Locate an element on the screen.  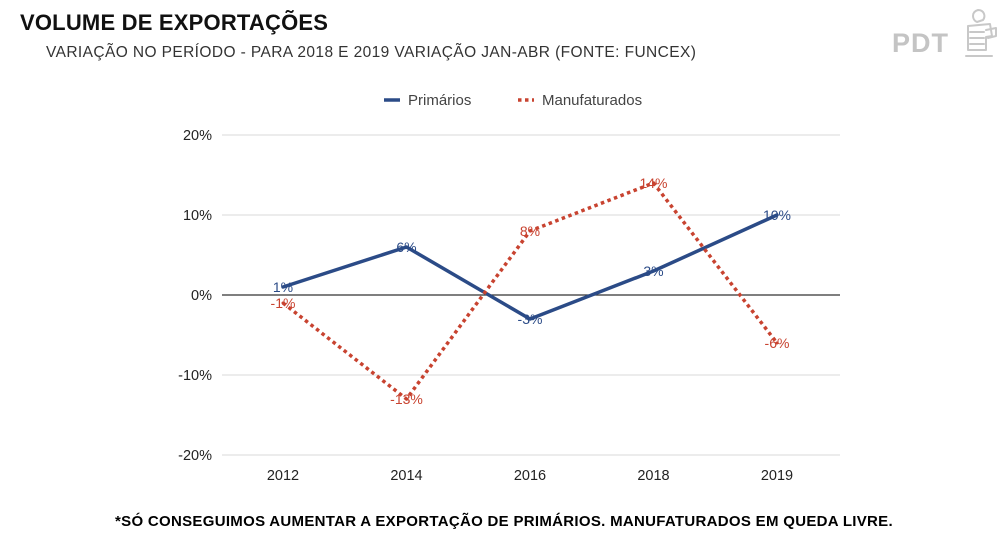
data-label: -6% is located at coordinates (777, 343).